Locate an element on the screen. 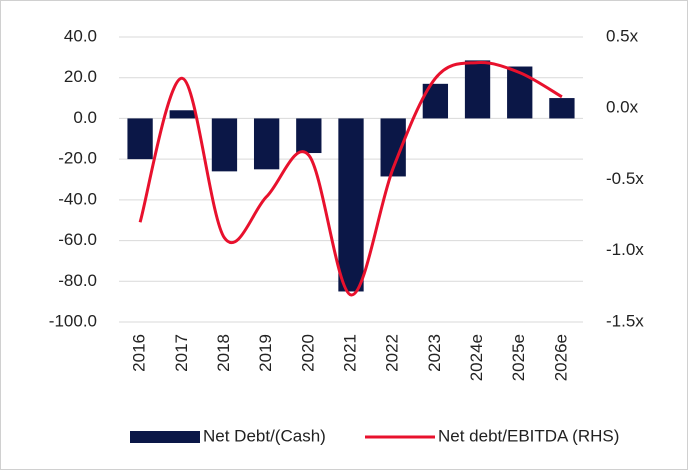  x-tick-label: 2021 is located at coordinates (349, 353).